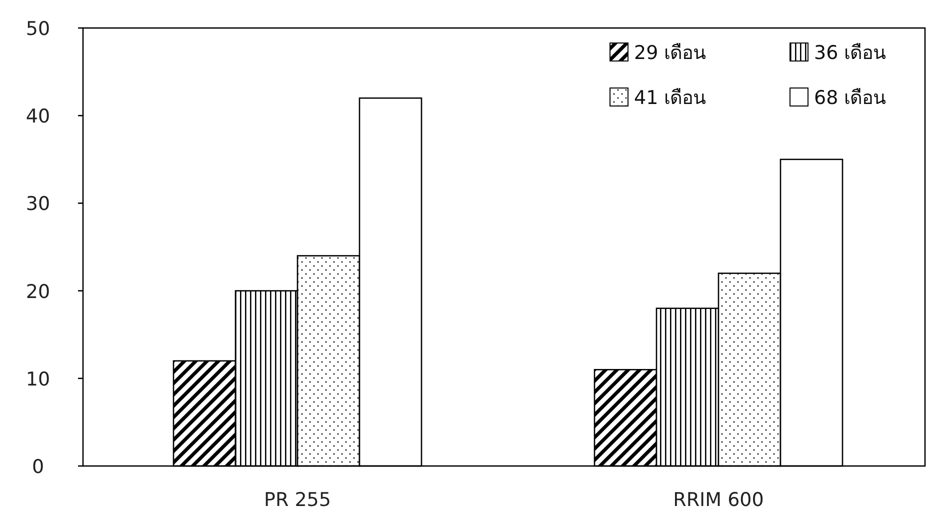 This screenshot has height=531, width=928. What do you see at coordinates (38, 467) in the screenshot?
I see `y-tick-label: 0` at bounding box center [38, 467].